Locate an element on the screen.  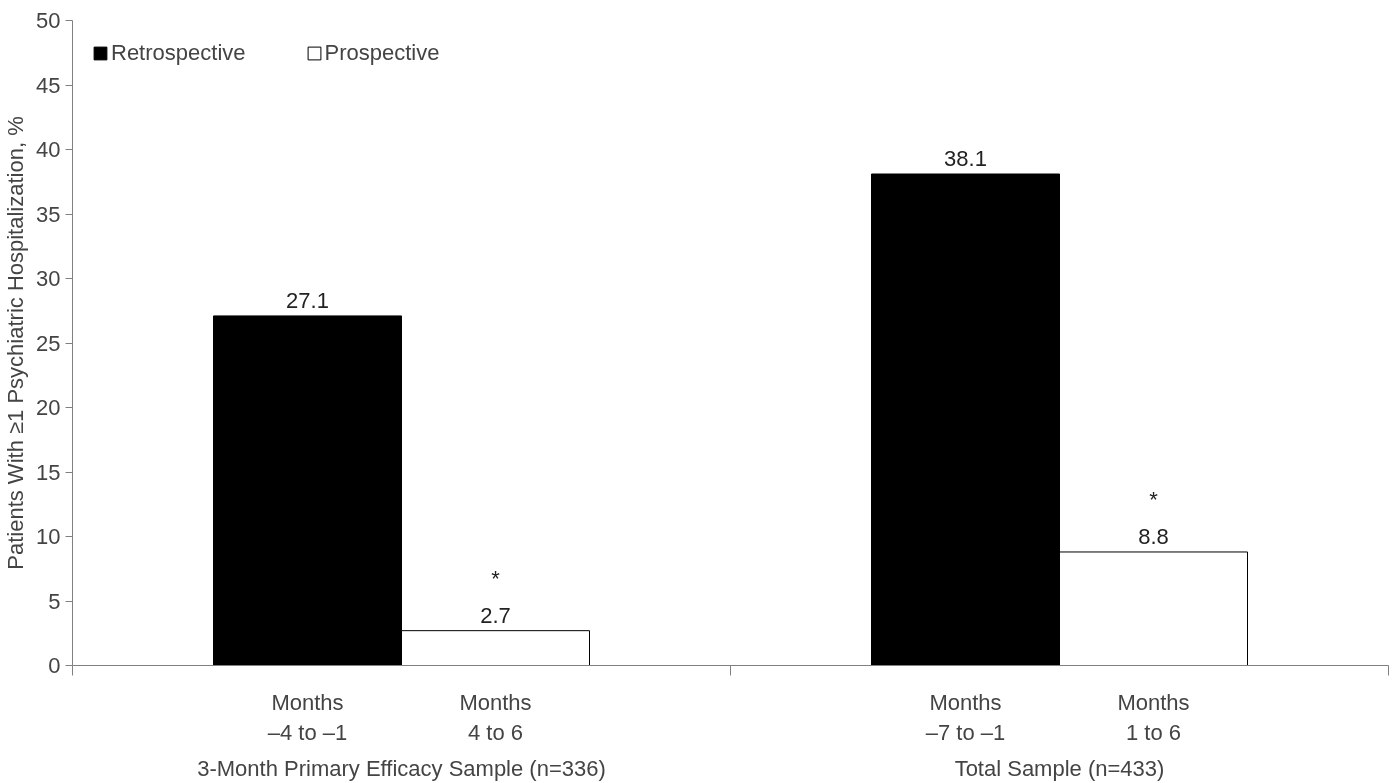
y-tick-label: 0 is located at coordinates (54, 665).